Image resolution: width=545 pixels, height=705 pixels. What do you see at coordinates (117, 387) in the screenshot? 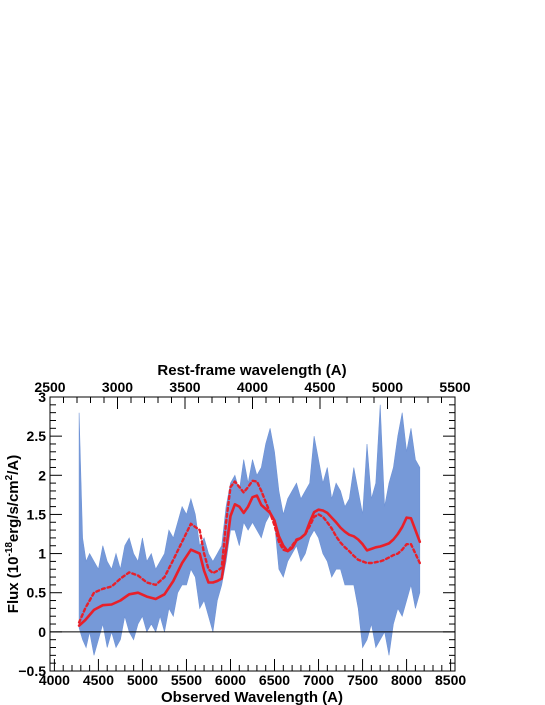
I see `x2-tick-label: 3000` at bounding box center [117, 387].